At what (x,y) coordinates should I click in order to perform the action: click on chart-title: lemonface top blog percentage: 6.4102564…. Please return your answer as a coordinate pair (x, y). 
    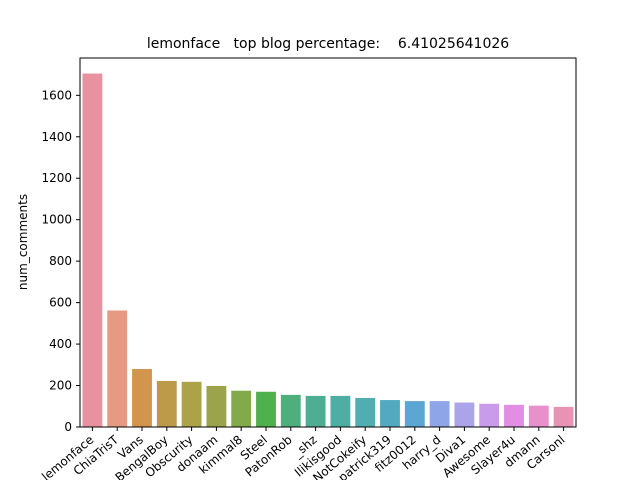
    Looking at the image, I should click on (328, 44).